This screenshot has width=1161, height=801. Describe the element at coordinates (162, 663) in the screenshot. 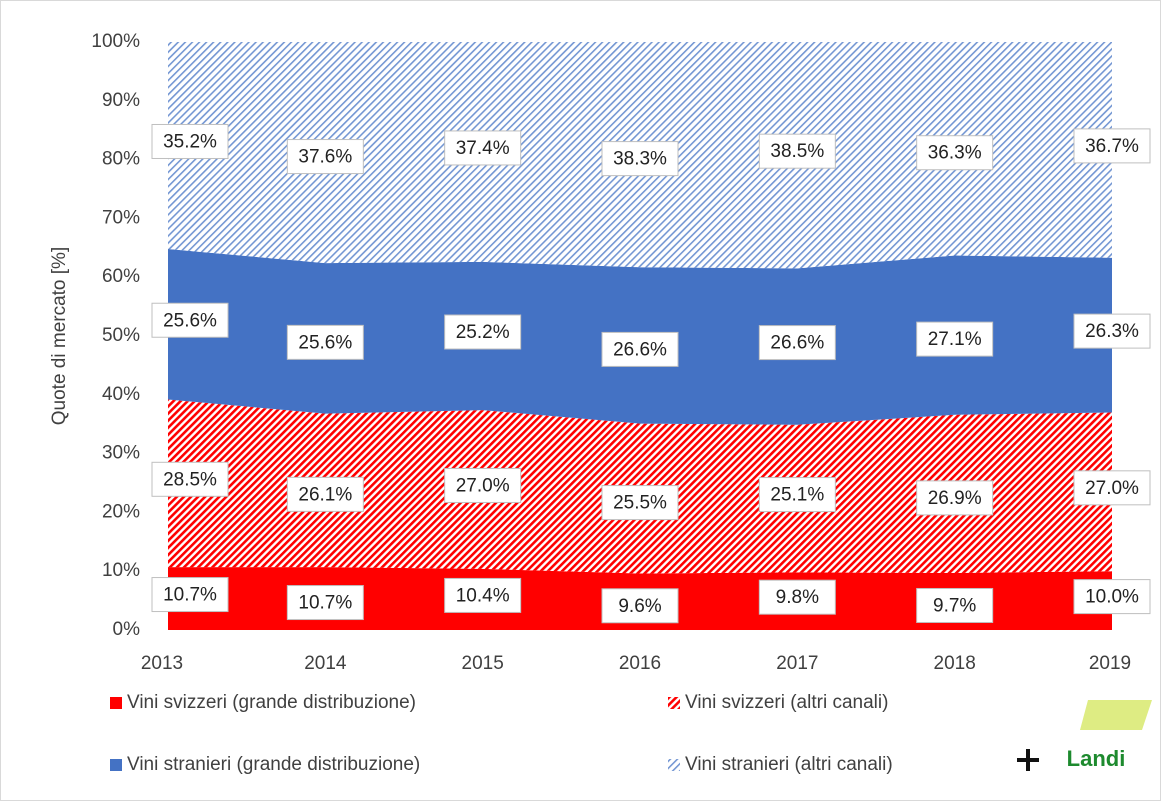

I see `x-tick-label: 2013` at that location.